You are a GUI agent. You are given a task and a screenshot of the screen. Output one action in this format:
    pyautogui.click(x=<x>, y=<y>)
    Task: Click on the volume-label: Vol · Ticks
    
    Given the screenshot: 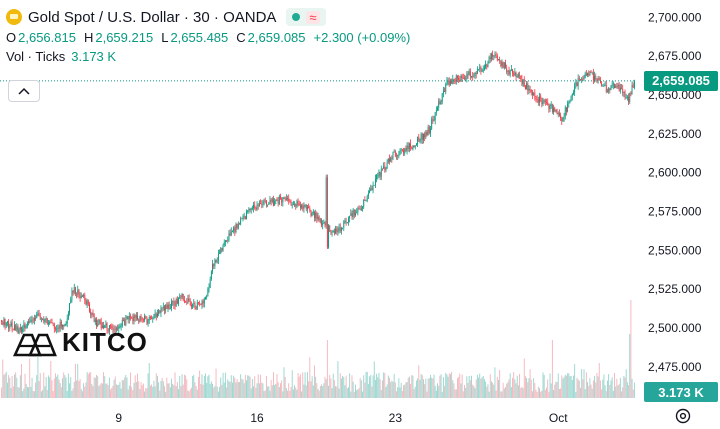 What is the action you would take?
    pyautogui.click(x=36, y=56)
    